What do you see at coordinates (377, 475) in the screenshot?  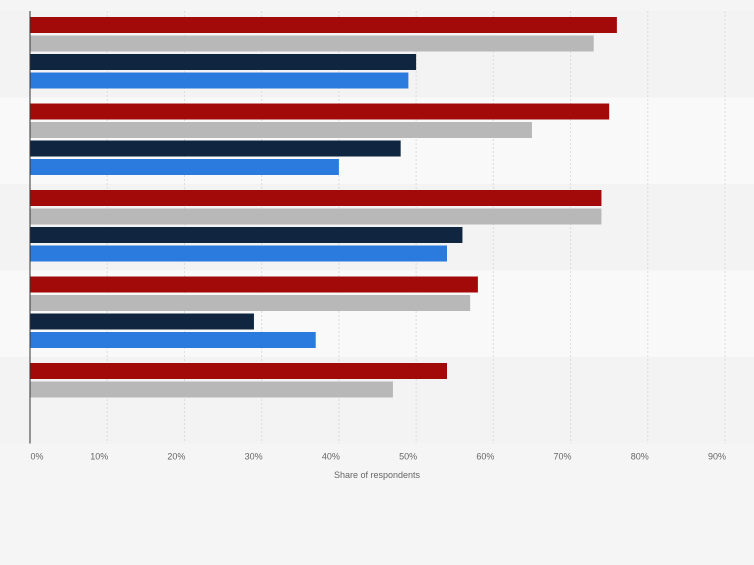 I see `x-axis-label: Share of respondents` at bounding box center [377, 475].